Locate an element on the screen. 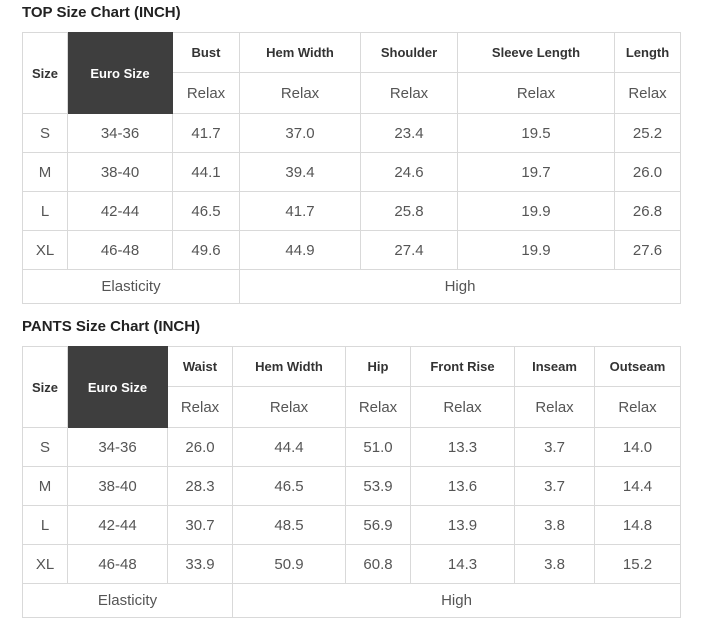 Image resolution: width=701 pixels, height=618 pixels. value-cell: 27.6 is located at coordinates (647, 250).